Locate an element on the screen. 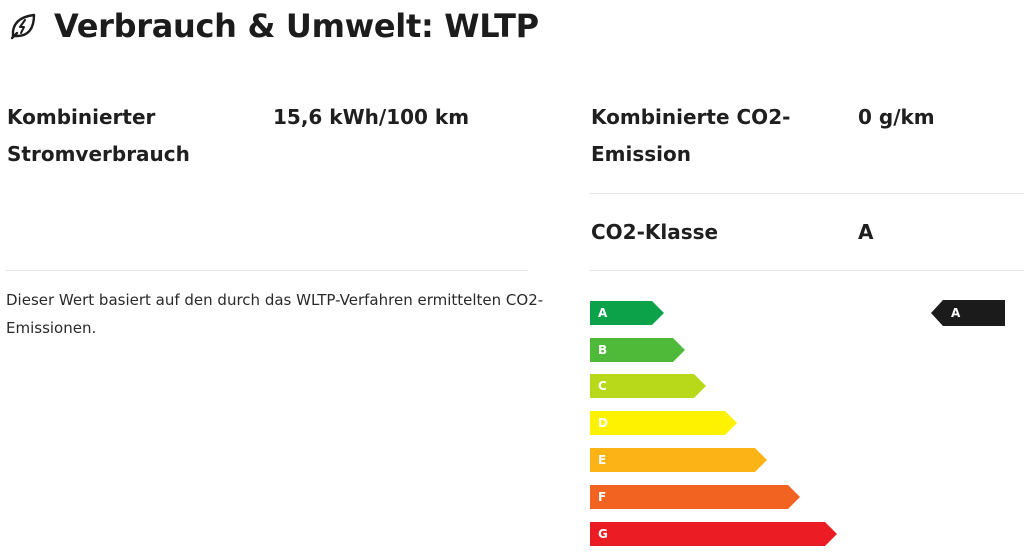  emission-label-line2: Emission is located at coordinates (641, 154).